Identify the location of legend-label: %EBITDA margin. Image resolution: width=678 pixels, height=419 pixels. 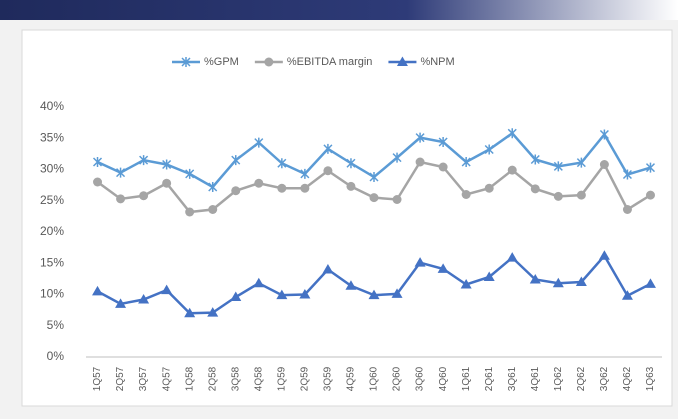
(330, 62).